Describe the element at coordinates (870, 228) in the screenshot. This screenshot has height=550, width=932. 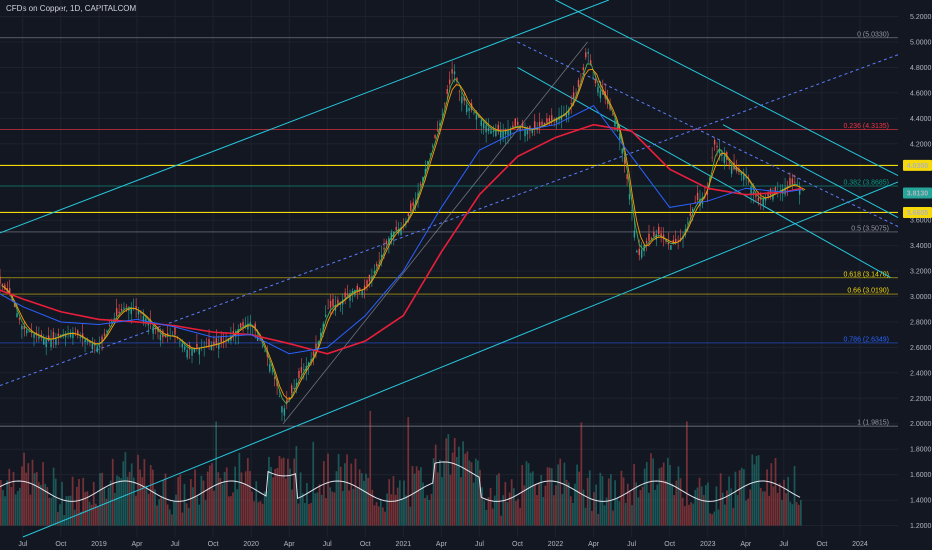
I see `fib-level-label: 0.5 (3.5075)` at that location.